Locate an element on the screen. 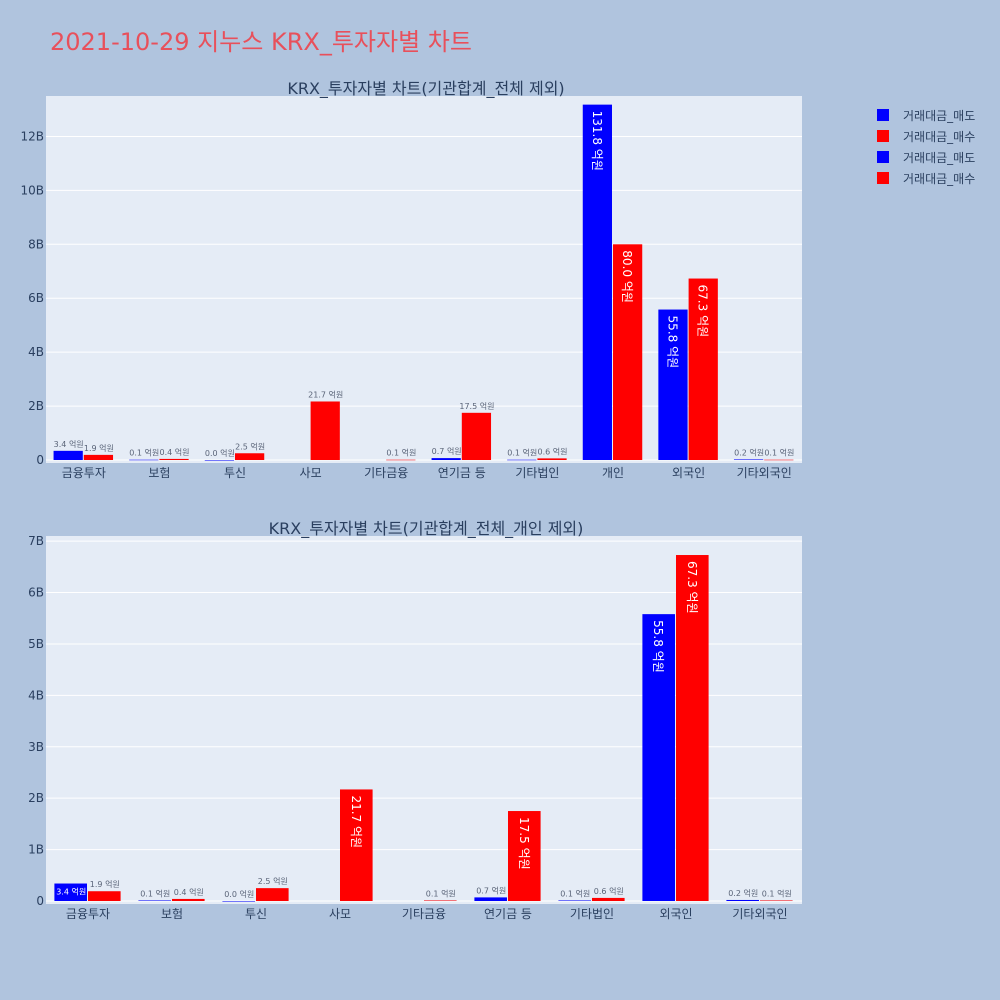 This screenshot has height=1000, width=1000. bar-data-label: 17.5 억원 is located at coordinates (524, 843).